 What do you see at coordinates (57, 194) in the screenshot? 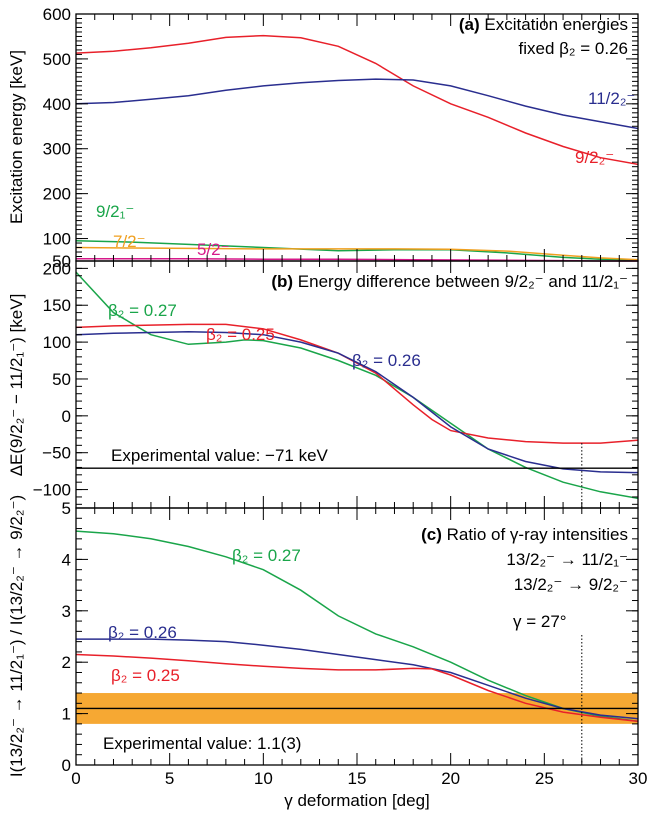
I see `ytick-label-a-4: 200` at bounding box center [57, 194].